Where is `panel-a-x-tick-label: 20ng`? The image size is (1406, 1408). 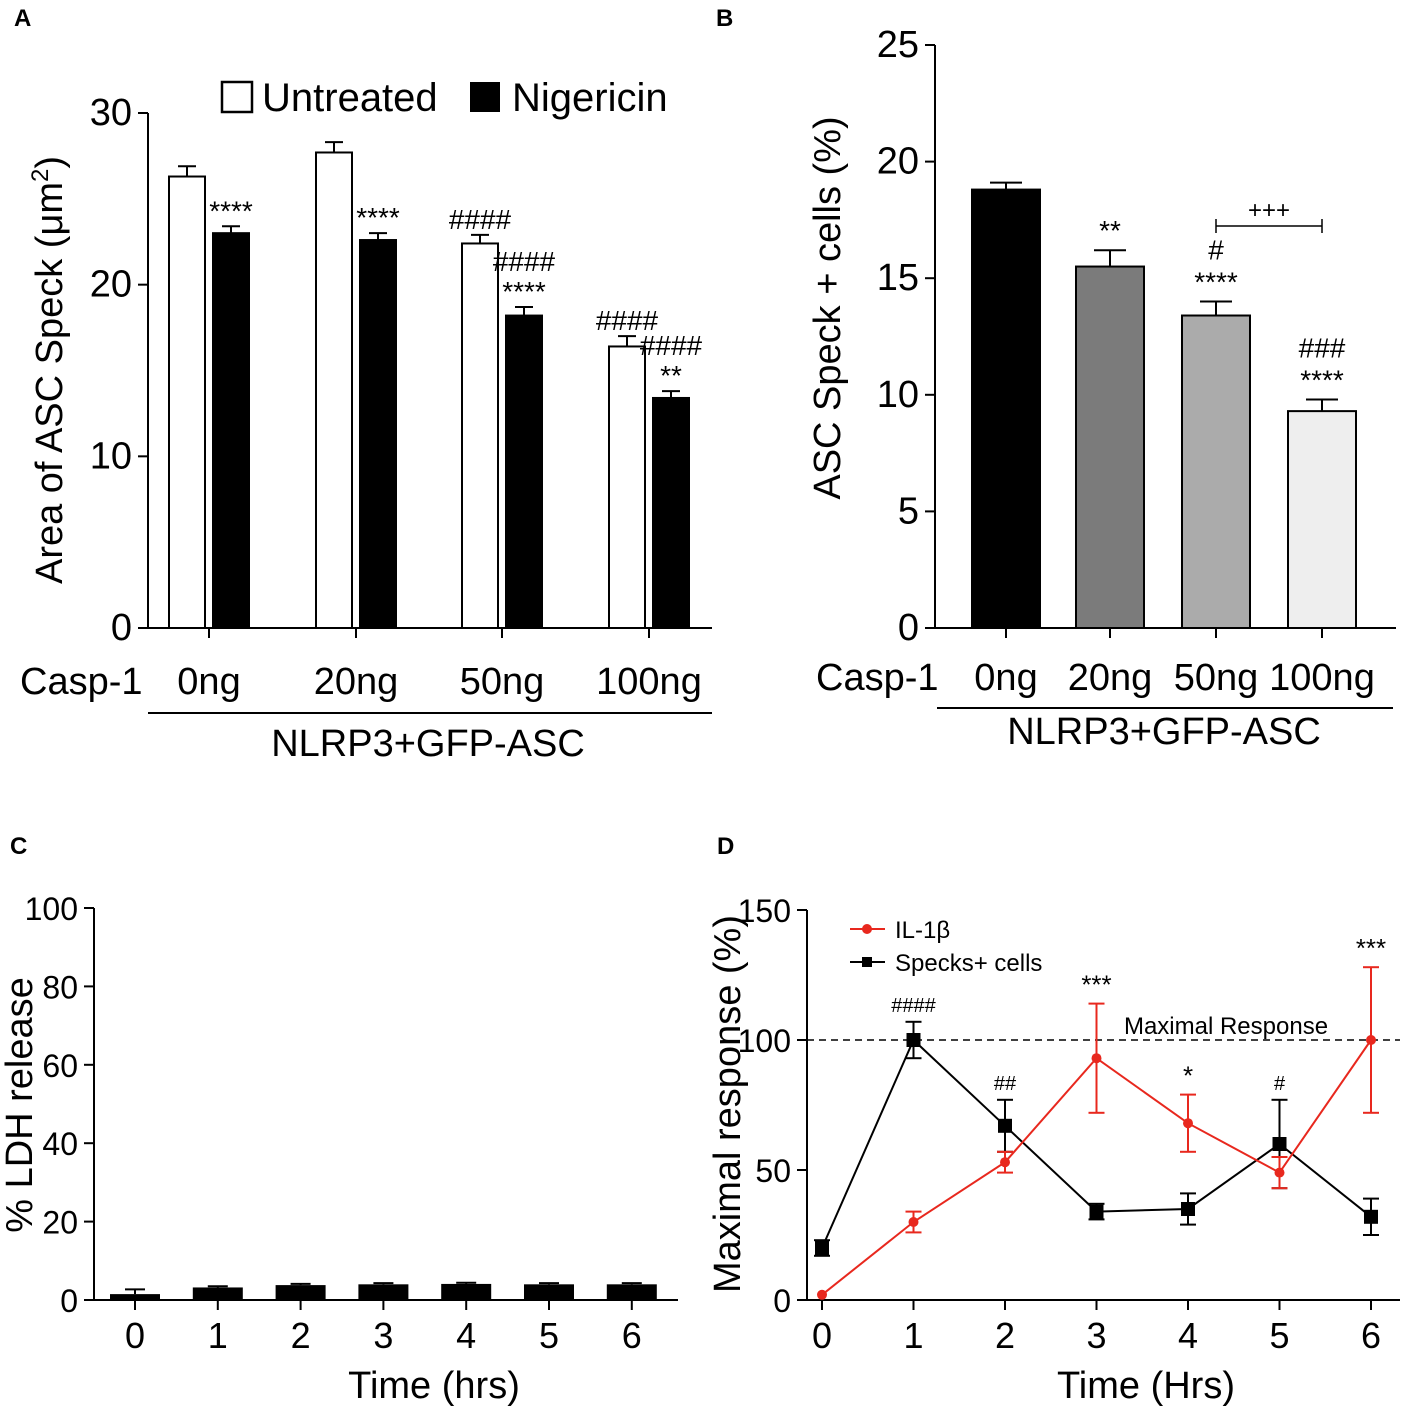 panel-a-x-tick-label: 20ng is located at coordinates (356, 682).